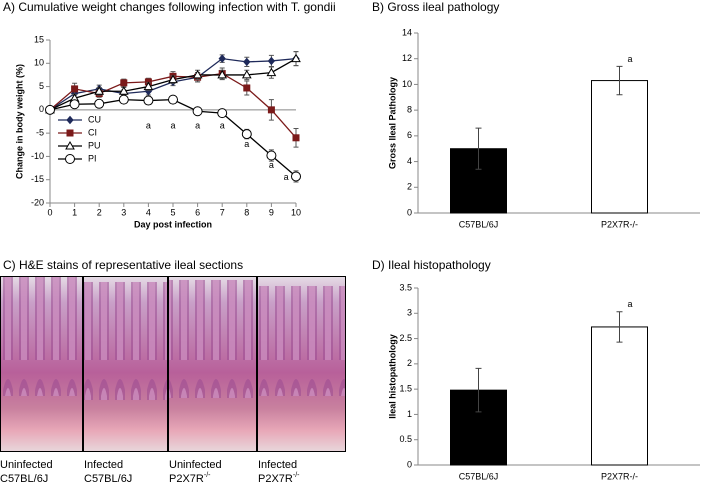  Describe the element at coordinates (49, 212) in the screenshot. I see `x-tick-label: 0` at that location.